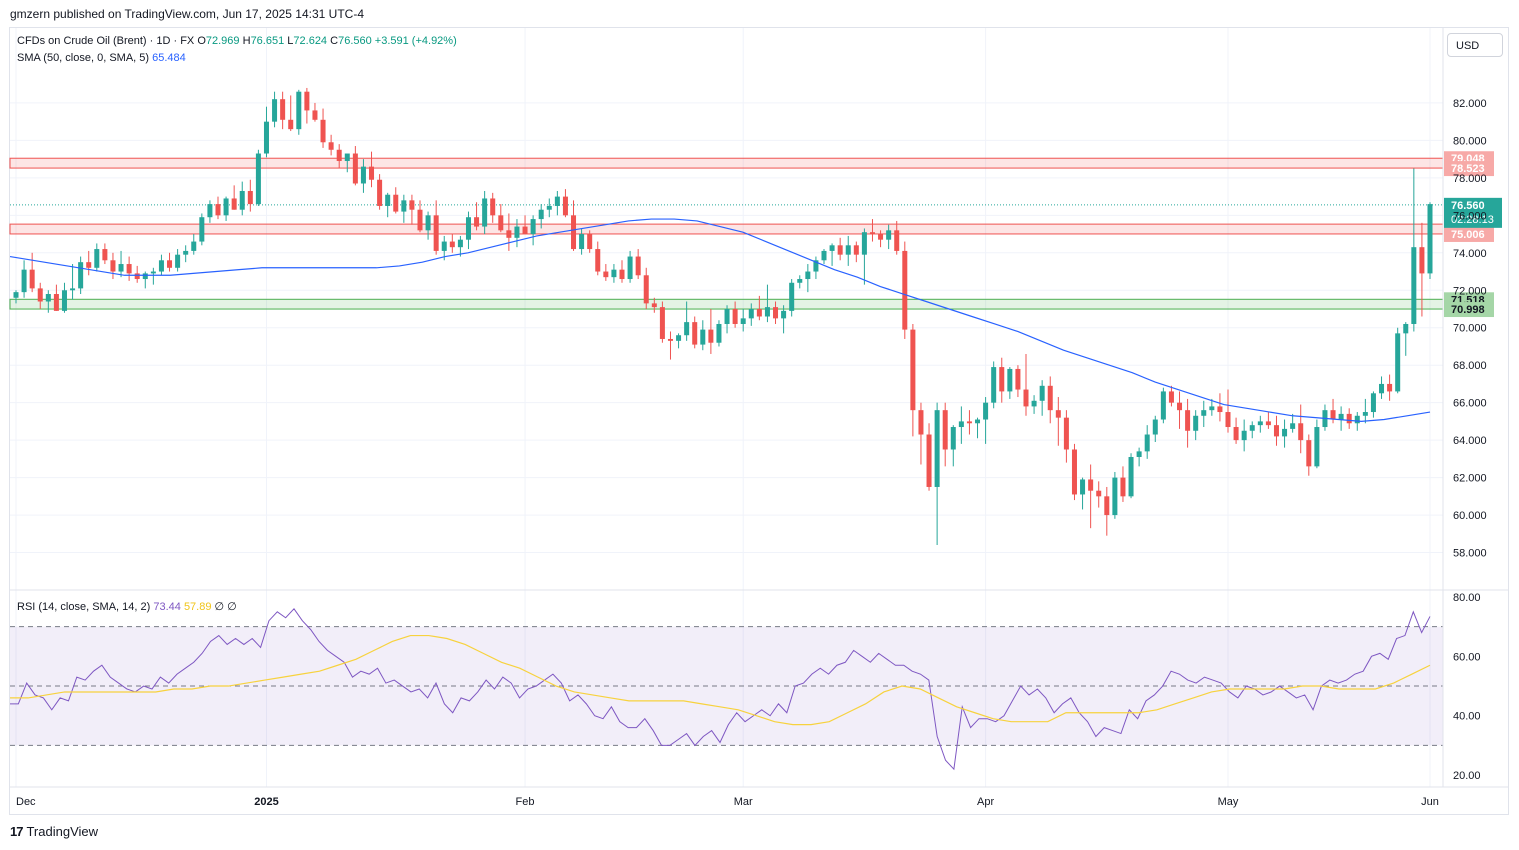 The height and width of the screenshot is (850, 1519). Describe the element at coordinates (222, 41) in the screenshot. I see `open-value: 72.969` at that location.